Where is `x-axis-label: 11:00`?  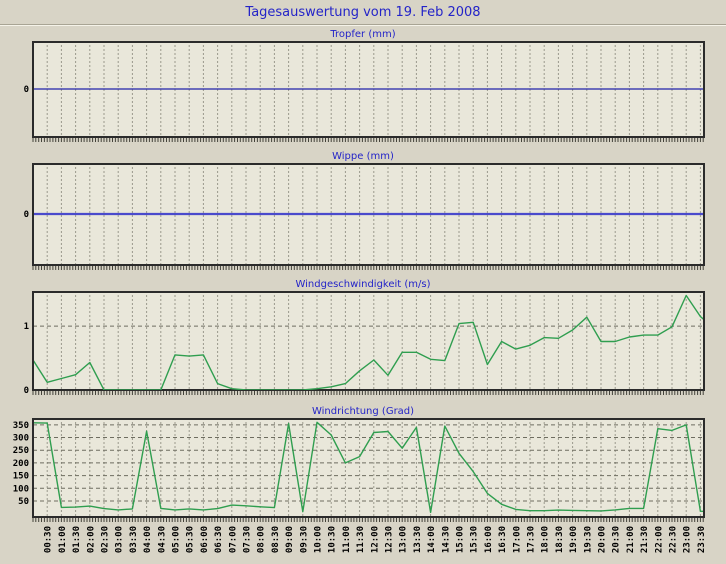 x-axis-label: 11:00 is located at coordinates (347, 539).